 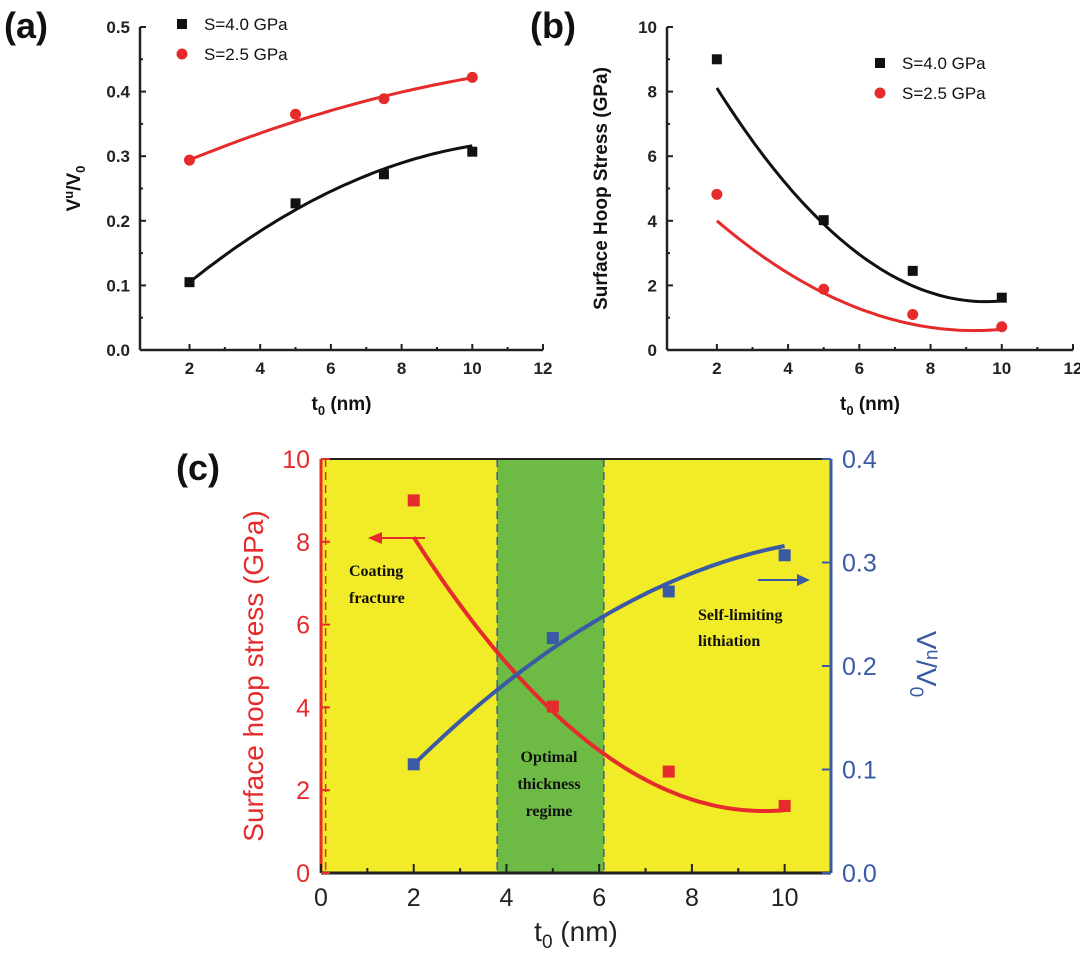 What do you see at coordinates (653, 221) in the screenshot?
I see `y-tick-label: 4` at bounding box center [653, 221].